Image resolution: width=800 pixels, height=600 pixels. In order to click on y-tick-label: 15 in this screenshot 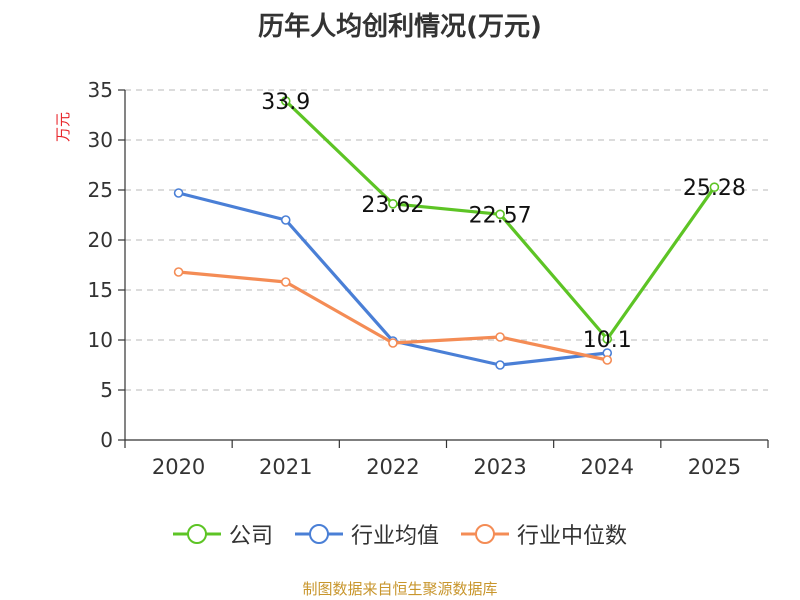, I will do `click(100, 290)`.